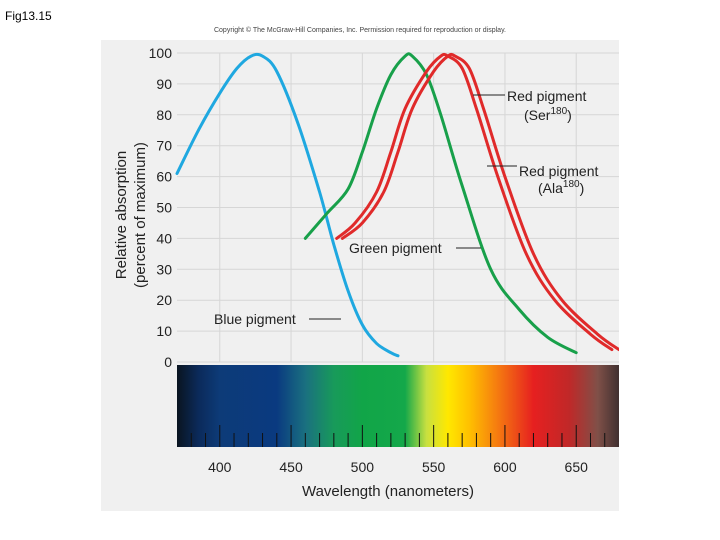 The width and height of the screenshot is (720, 540). I want to click on x-tick-label-400: 400, so click(220, 467).